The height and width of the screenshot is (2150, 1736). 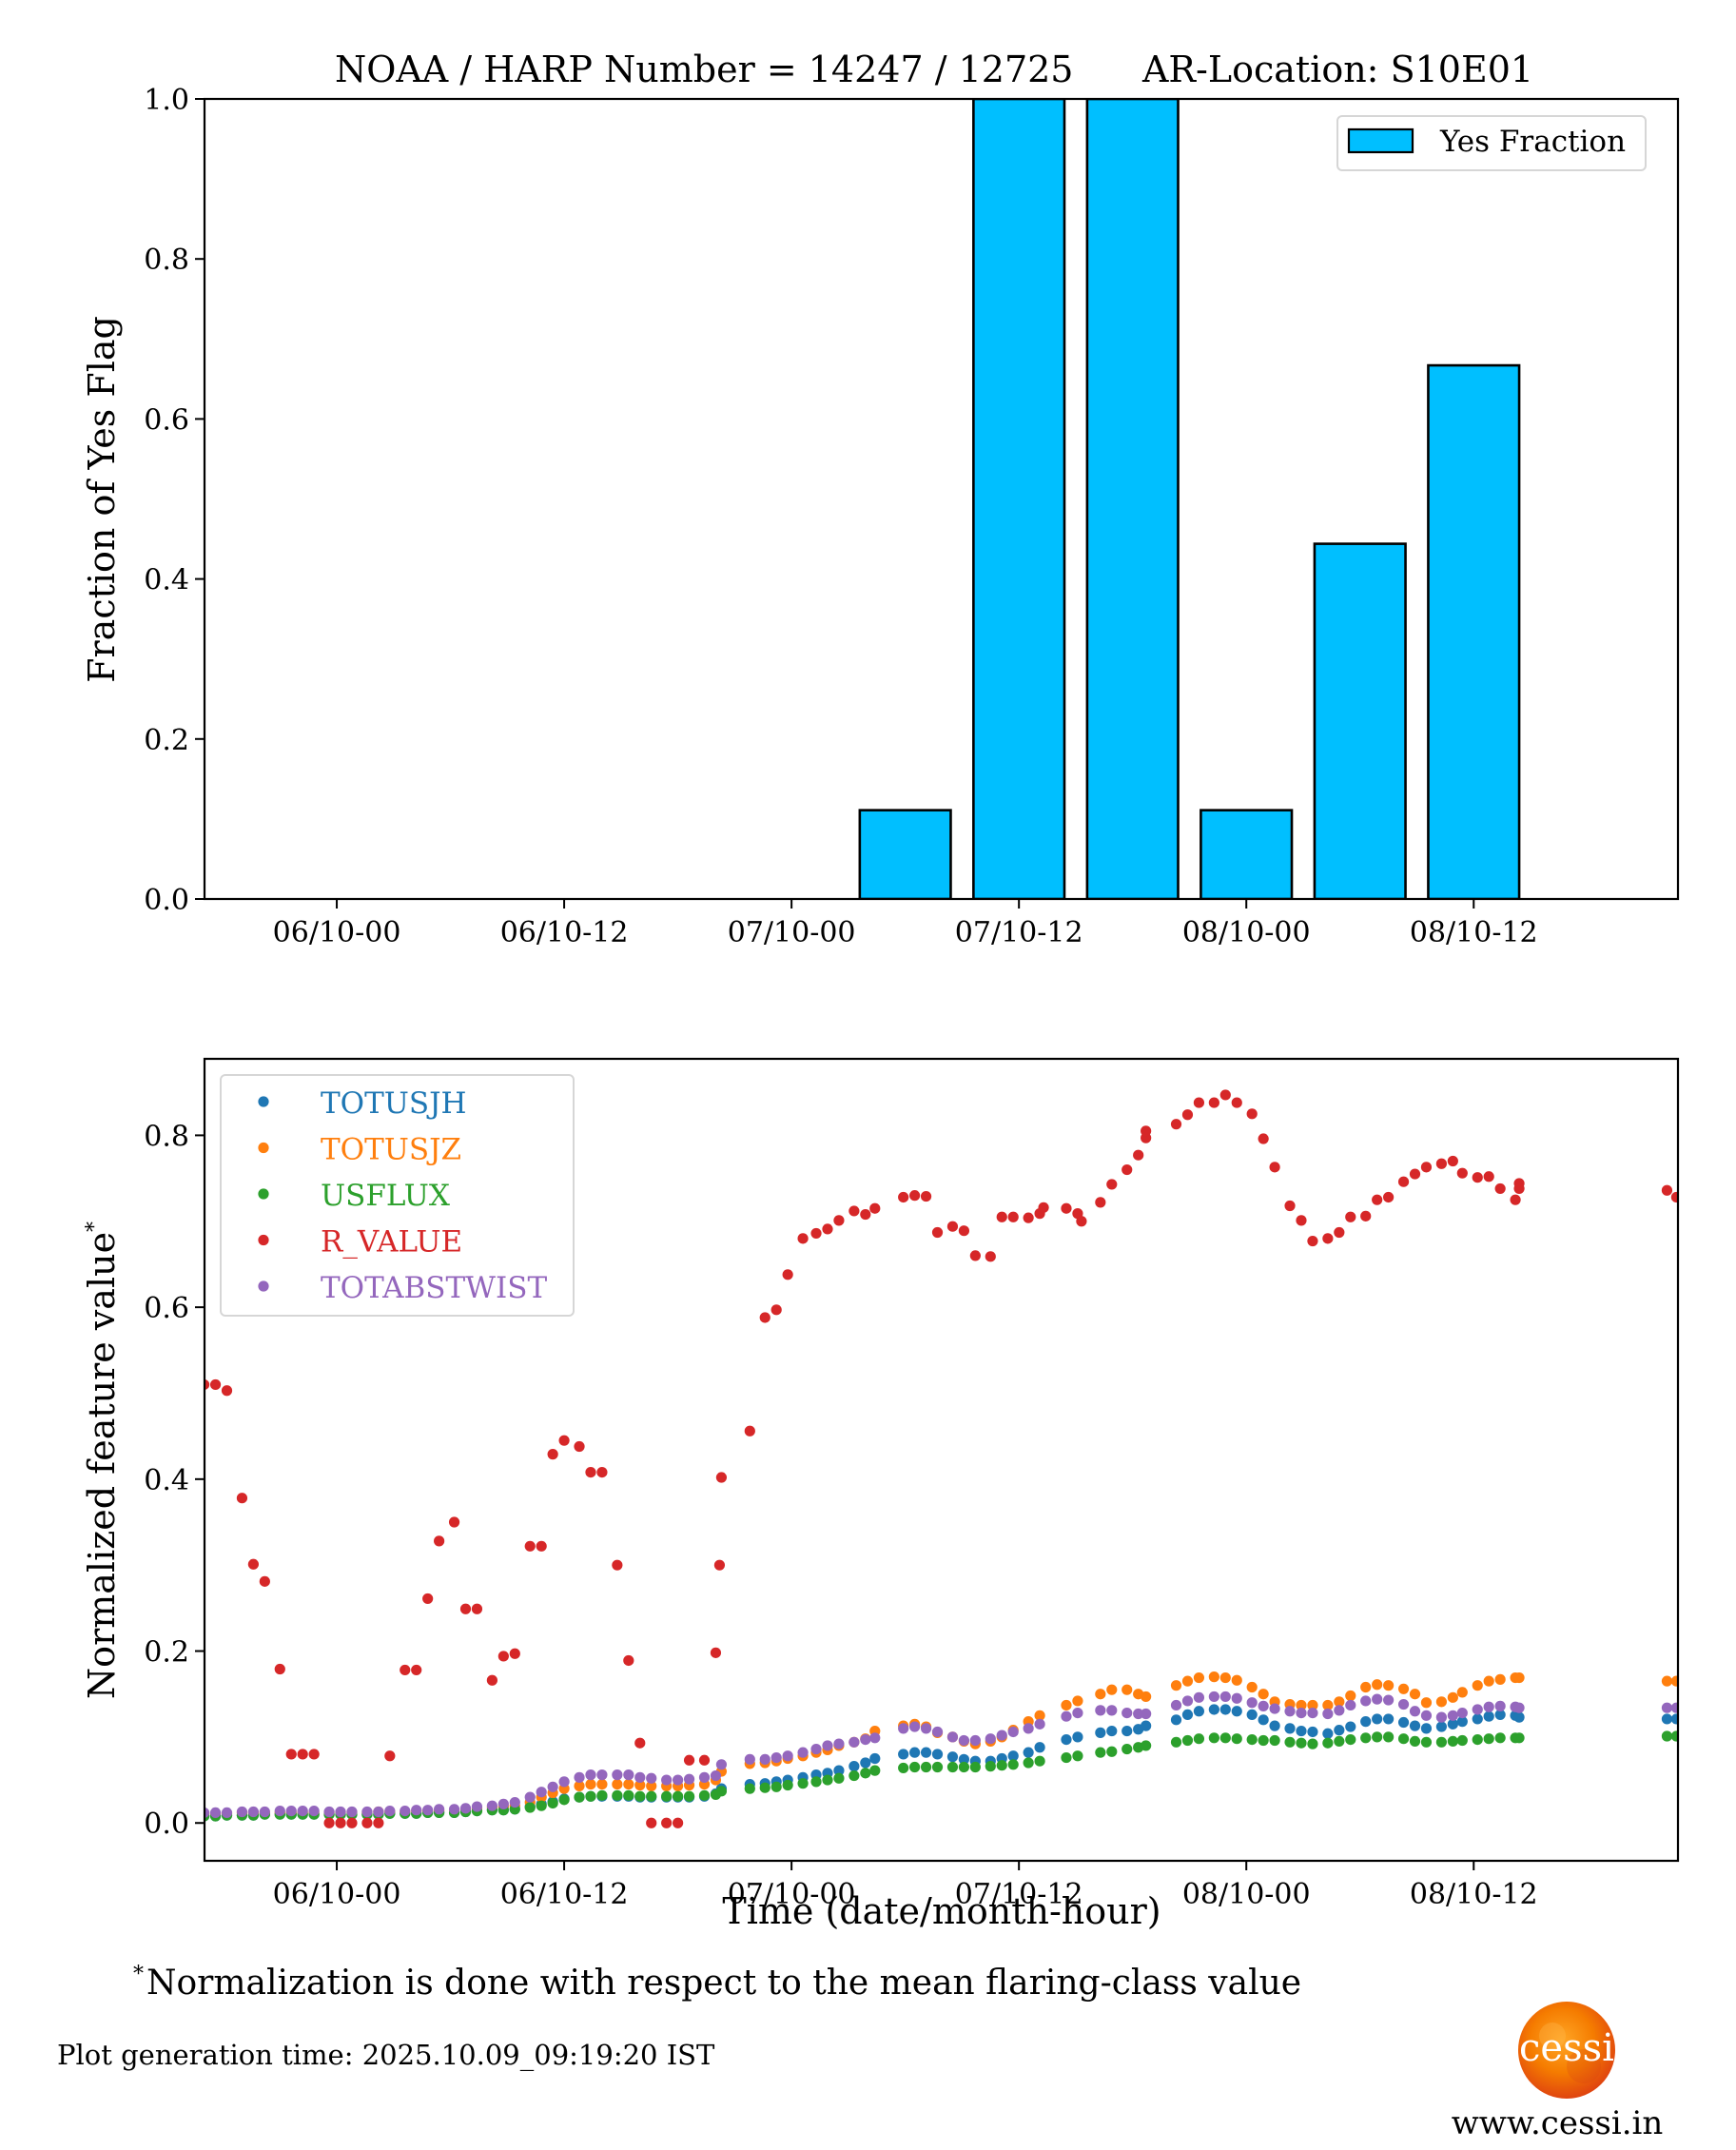 What do you see at coordinates (264, 1194) in the screenshot?
I see `legend-marker-usflux` at bounding box center [264, 1194].